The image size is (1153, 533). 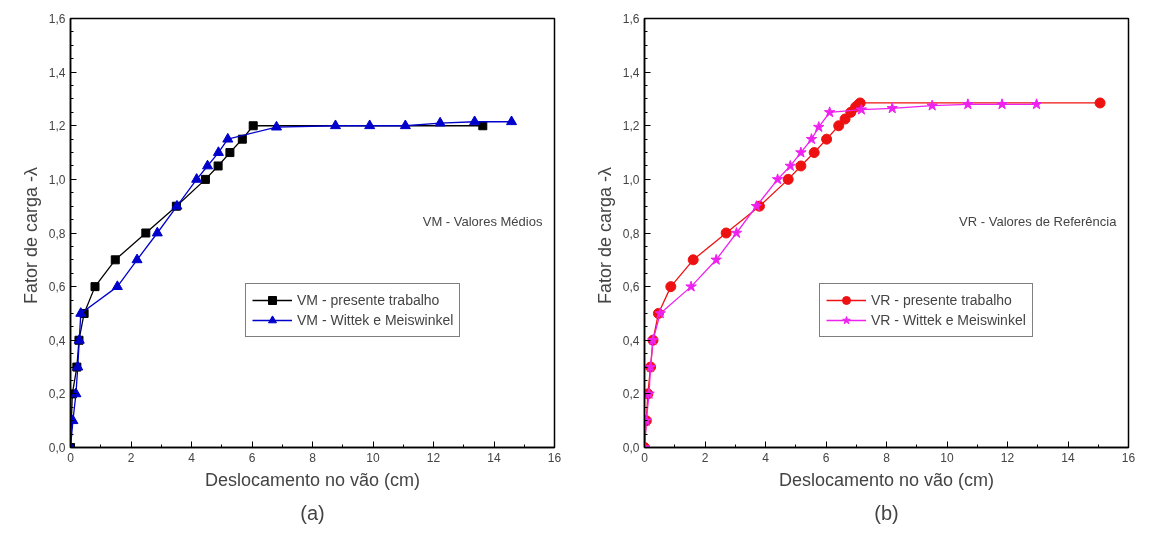 I want to click on annotation: VM - Valores Médios, so click(x=482, y=221).